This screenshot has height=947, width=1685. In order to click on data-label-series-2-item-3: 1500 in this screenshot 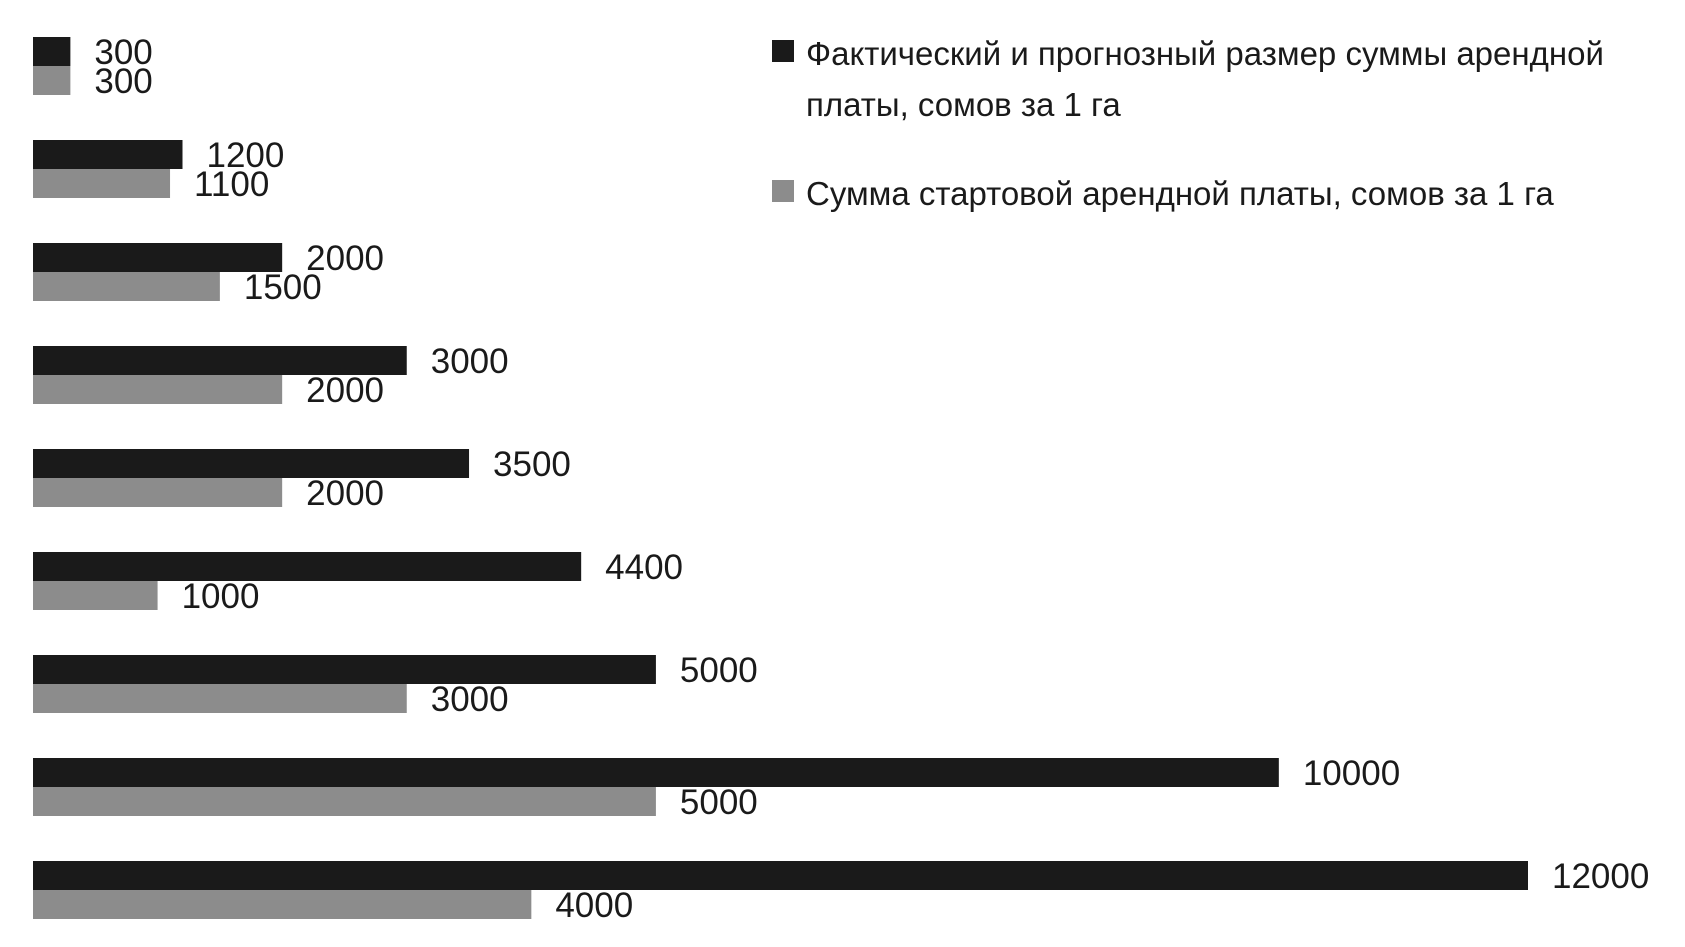, I will do `click(283, 287)`.